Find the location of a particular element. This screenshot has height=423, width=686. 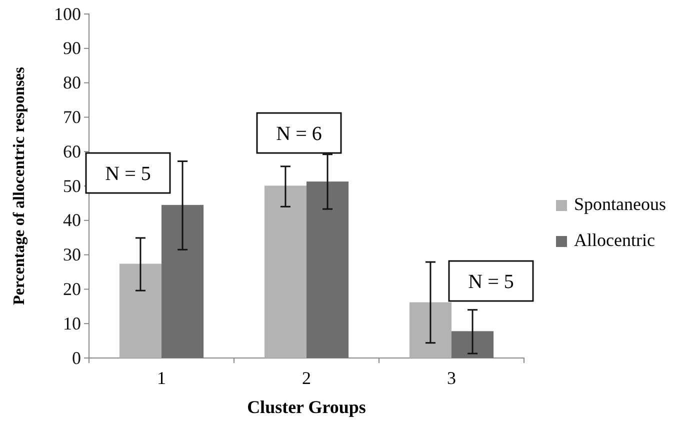

y-axis-title: Percentage of allocentric responses is located at coordinates (19, 186).